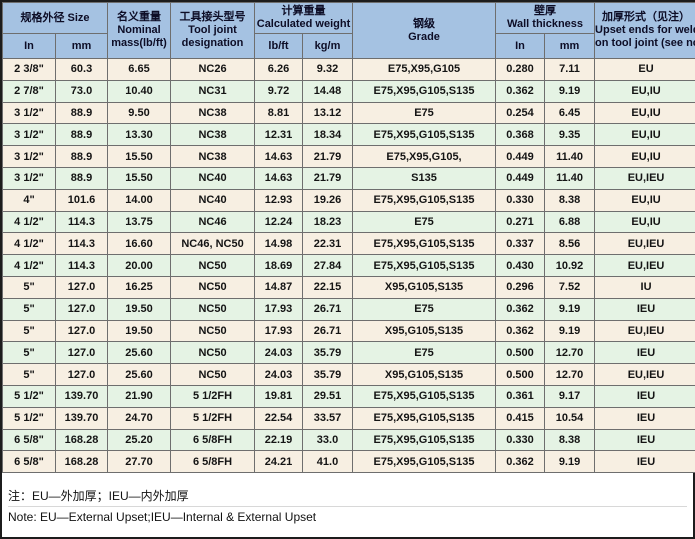 The width and height of the screenshot is (695, 539). What do you see at coordinates (279, 265) in the screenshot?
I see `cell-weight-lbft: 18.69` at bounding box center [279, 265].